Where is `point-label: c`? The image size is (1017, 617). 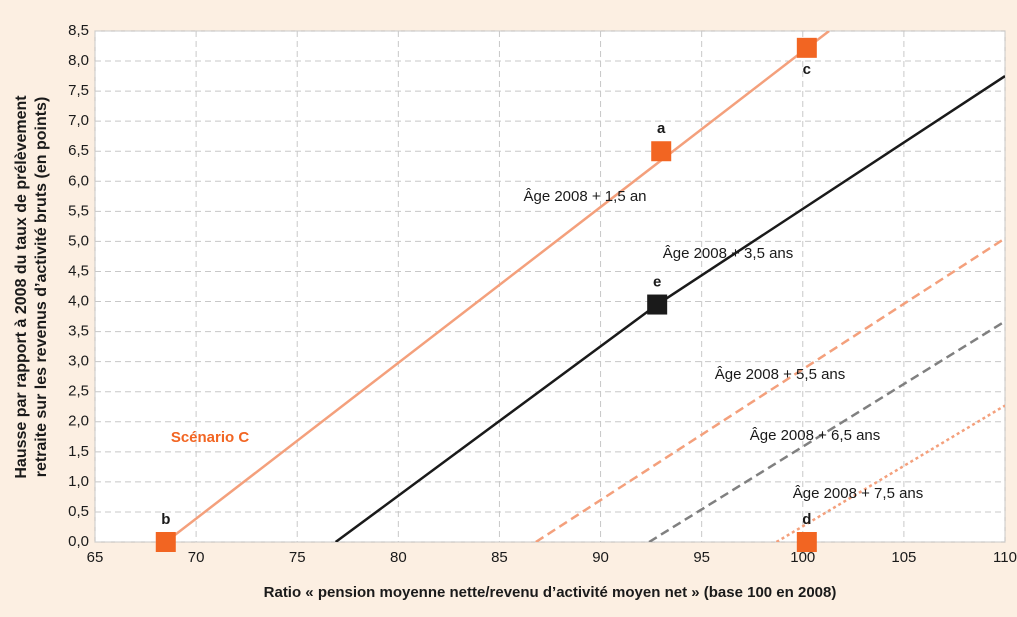
point-label: c is located at coordinates (807, 69).